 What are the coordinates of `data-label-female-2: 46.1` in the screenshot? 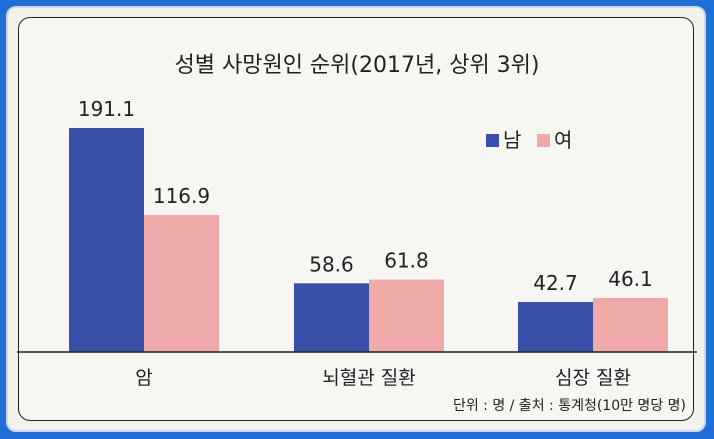 It's located at (630, 279).